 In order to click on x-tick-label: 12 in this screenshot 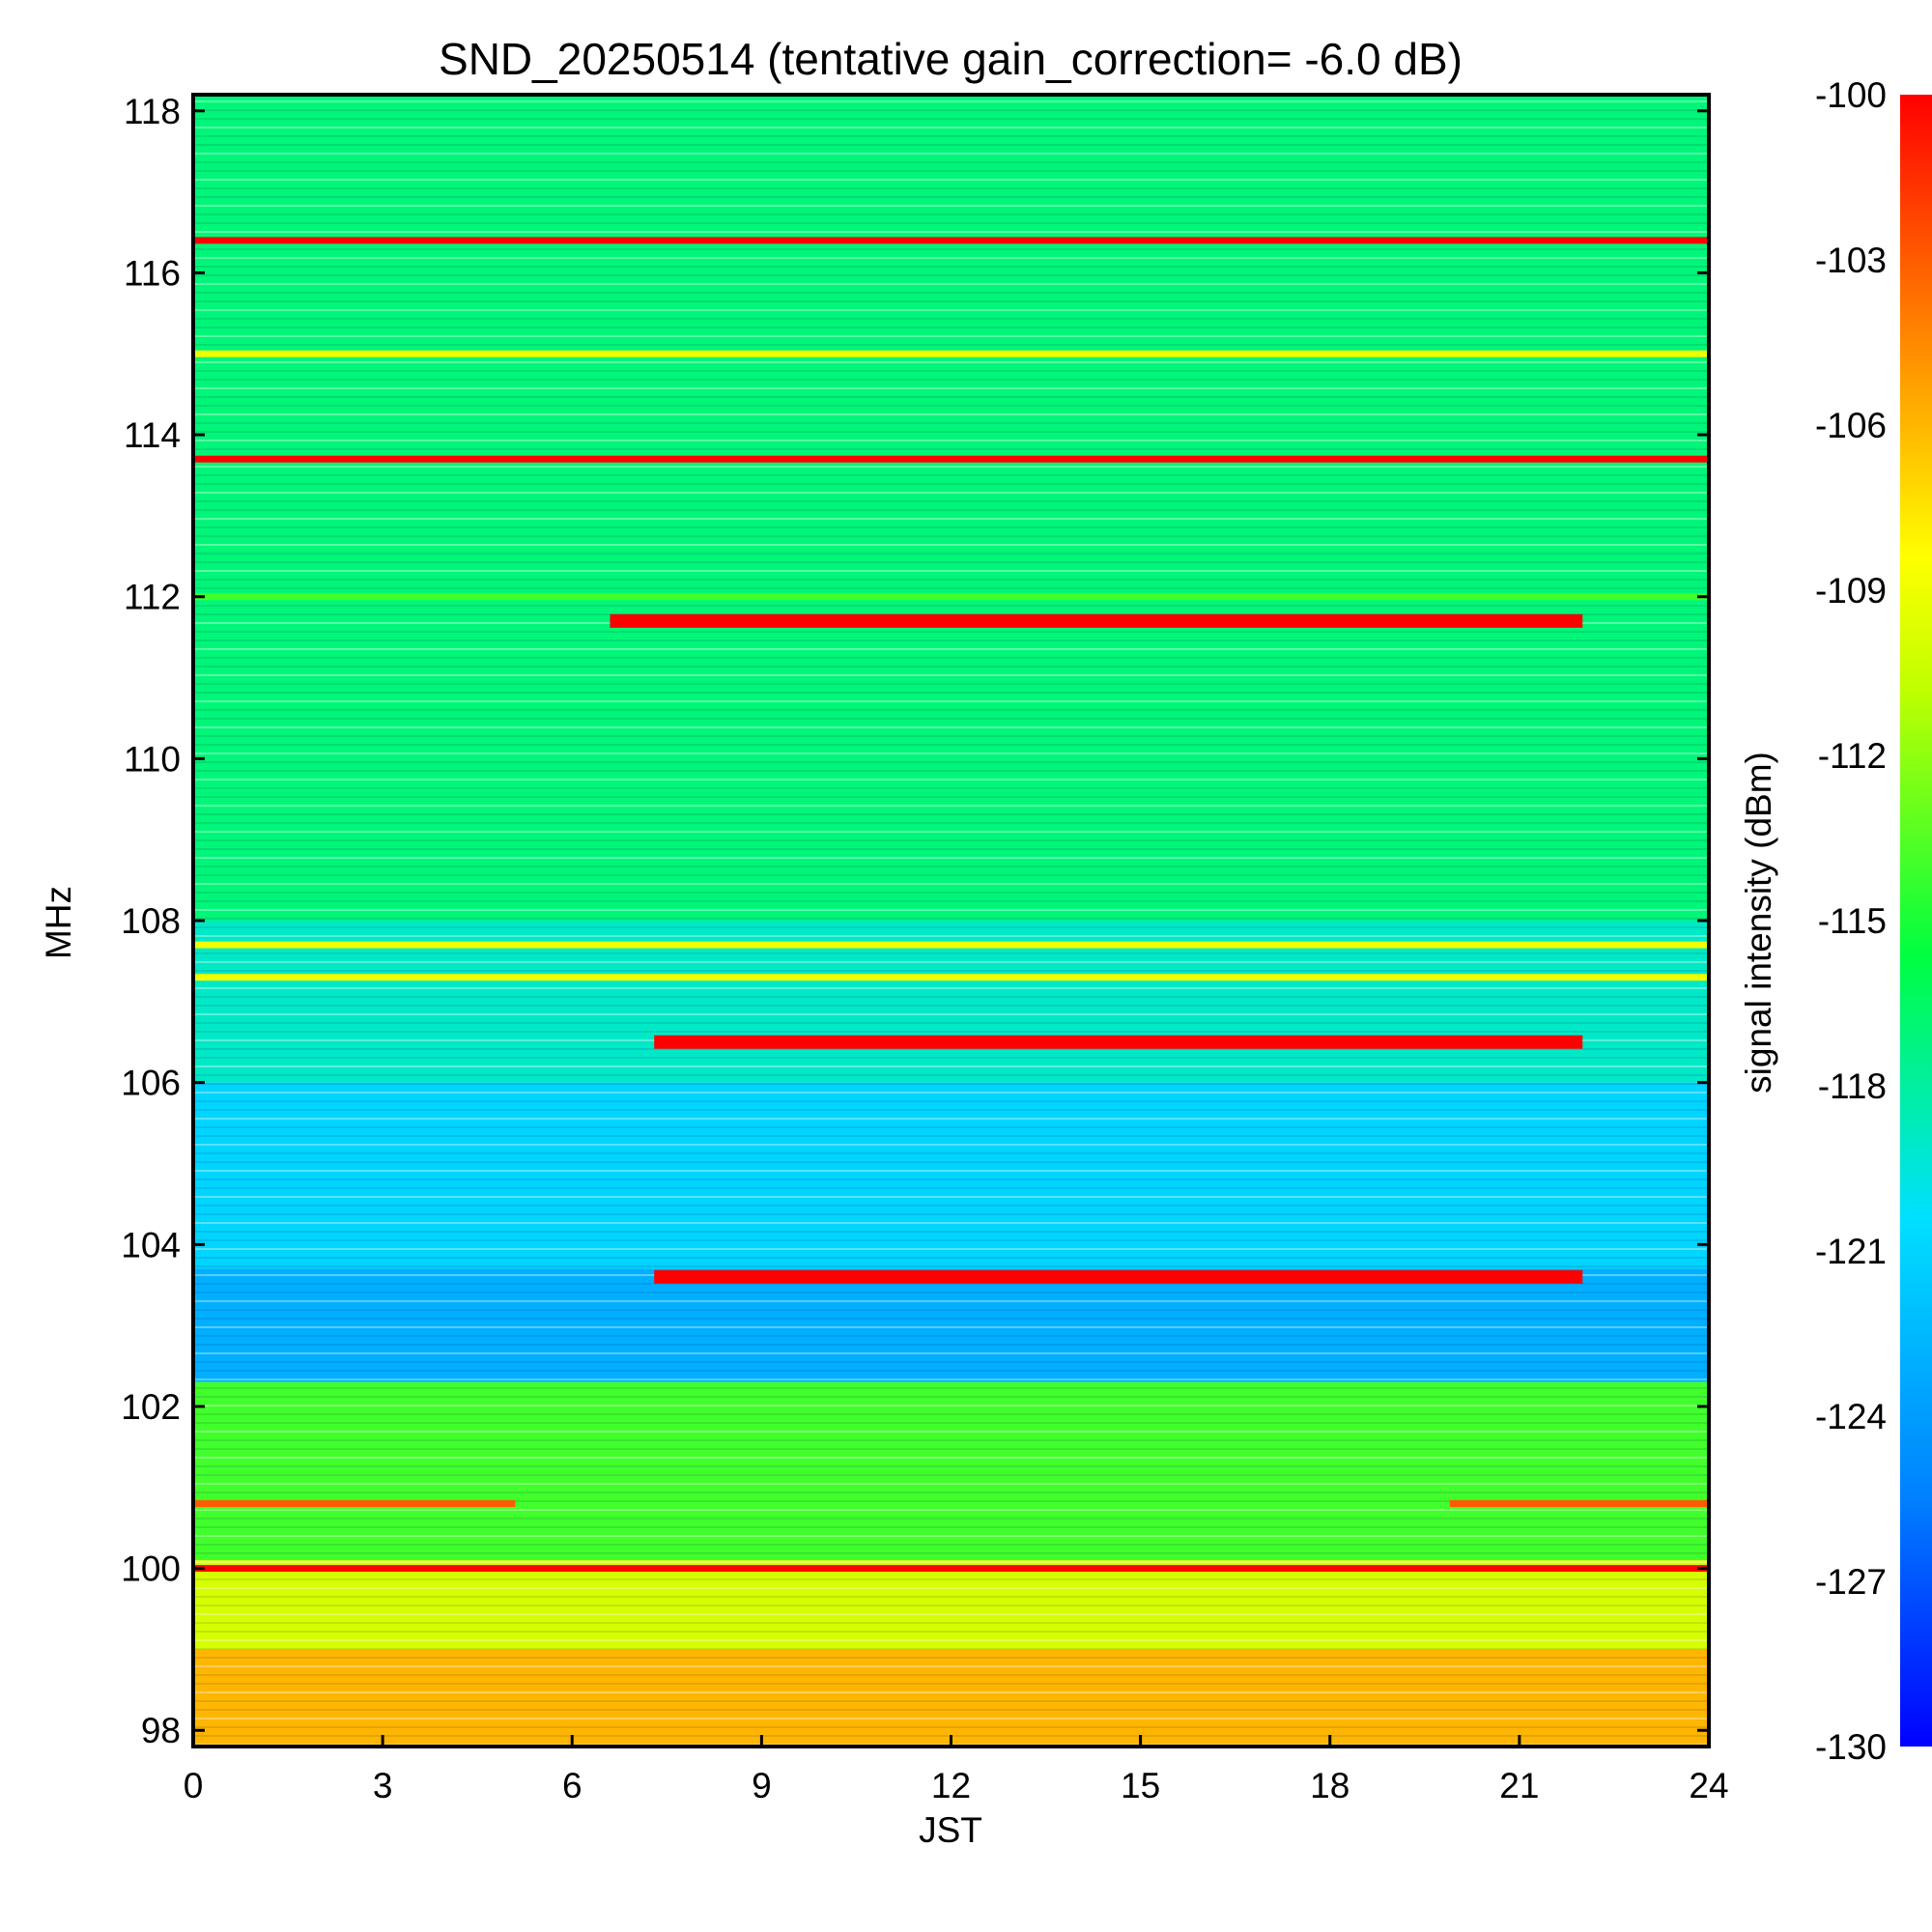, I will do `click(951, 1785)`.